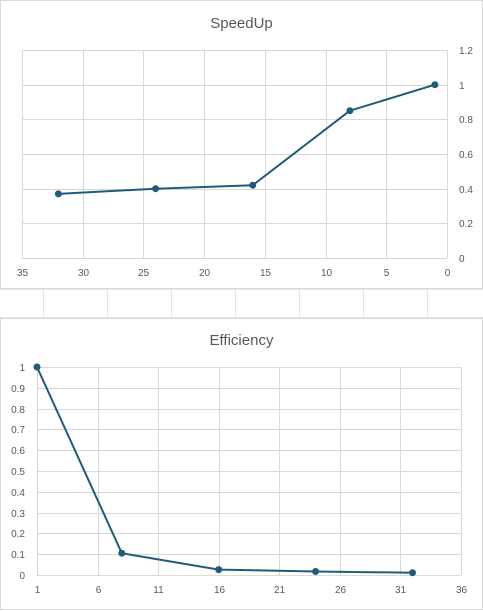  I want to click on x-tick-label: 10, so click(327, 273).